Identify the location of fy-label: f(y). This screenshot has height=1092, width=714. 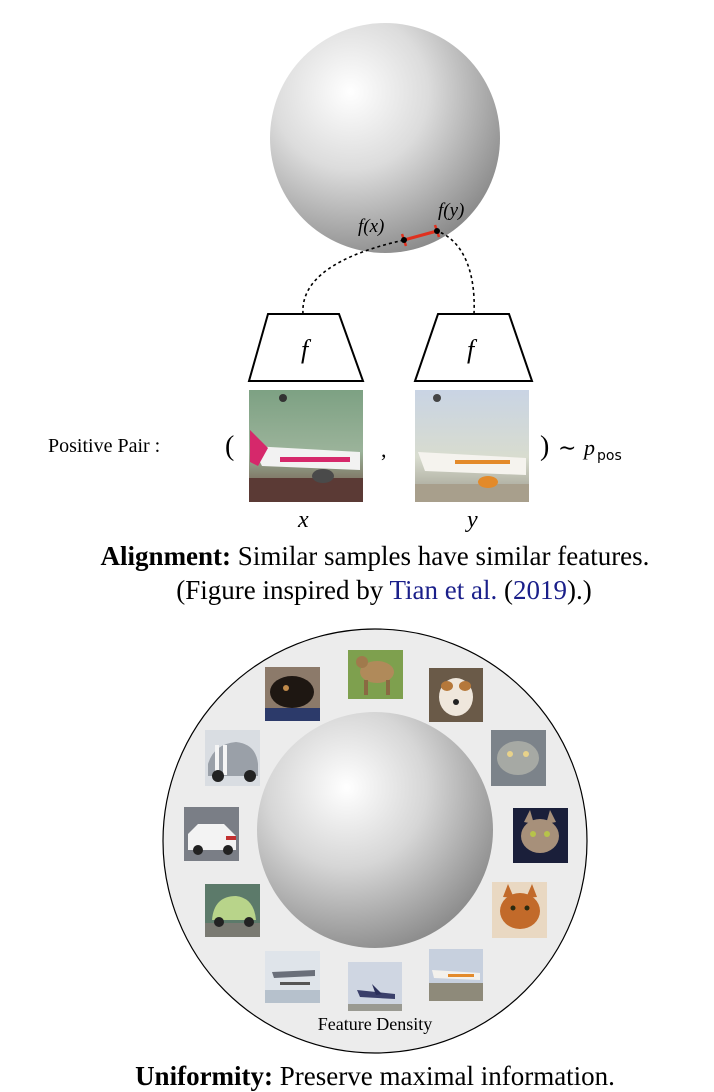
(451, 210).